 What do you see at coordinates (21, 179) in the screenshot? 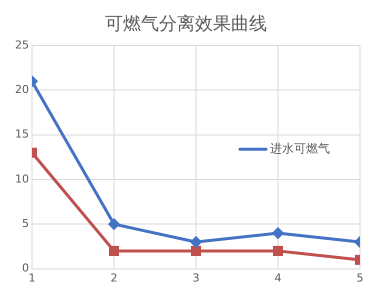
I see `y-tick-label: 10` at bounding box center [21, 179].